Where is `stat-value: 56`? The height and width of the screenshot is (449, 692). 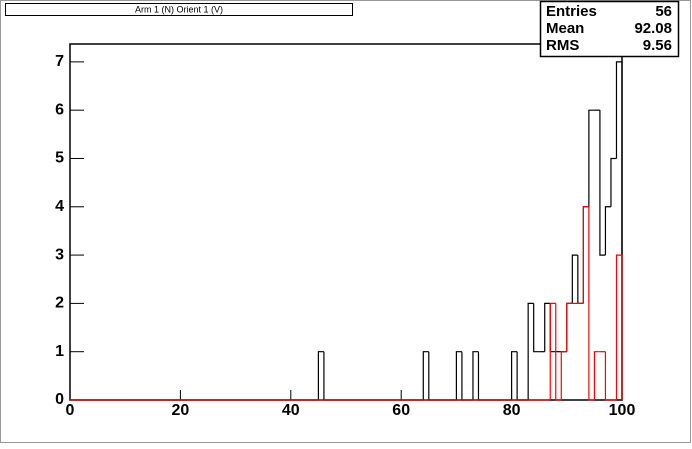 stat-value: 56 is located at coordinates (663, 11).